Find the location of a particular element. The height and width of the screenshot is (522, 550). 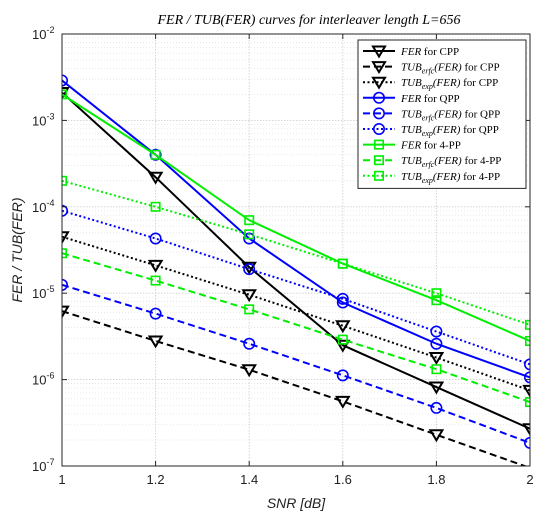

y-tick-label: 10⁻⁵ is located at coordinates (43, 292).